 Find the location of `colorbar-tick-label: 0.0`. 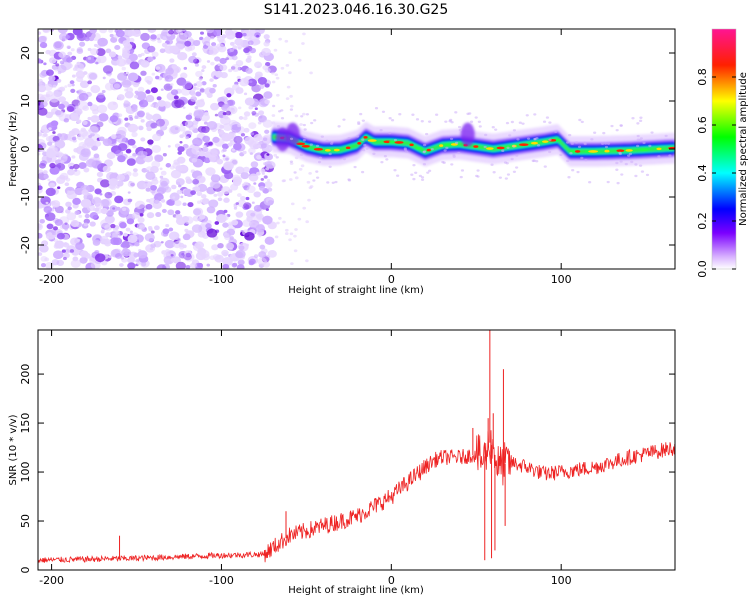

colorbar-tick-label: 0.0 is located at coordinates (702, 269).